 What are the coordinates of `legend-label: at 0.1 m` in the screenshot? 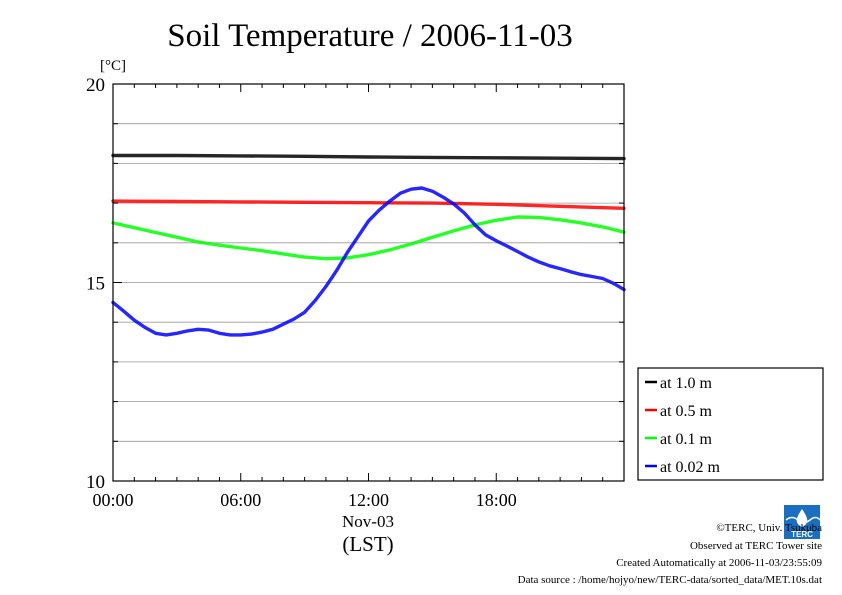 It's located at (686, 439).